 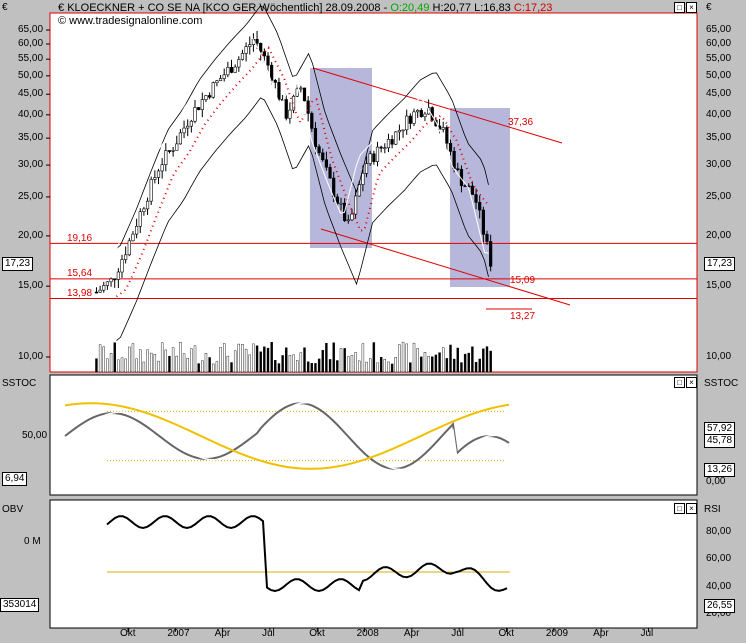 What do you see at coordinates (31, 43) in the screenshot?
I see `price-tick-left-1: 60,00` at bounding box center [31, 43].